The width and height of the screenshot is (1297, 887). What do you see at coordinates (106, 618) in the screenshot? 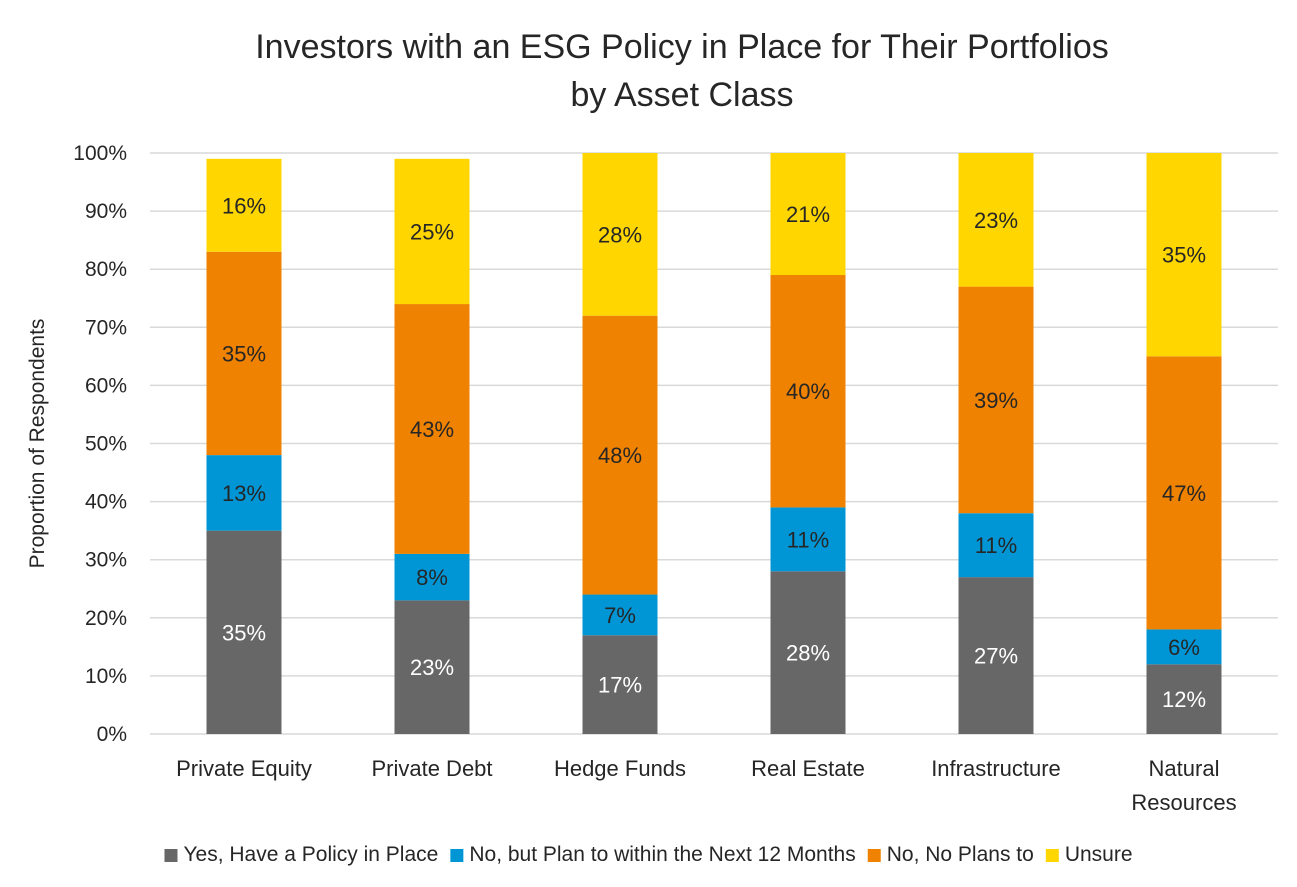
I see `y-tick-label: 20%` at bounding box center [106, 618].